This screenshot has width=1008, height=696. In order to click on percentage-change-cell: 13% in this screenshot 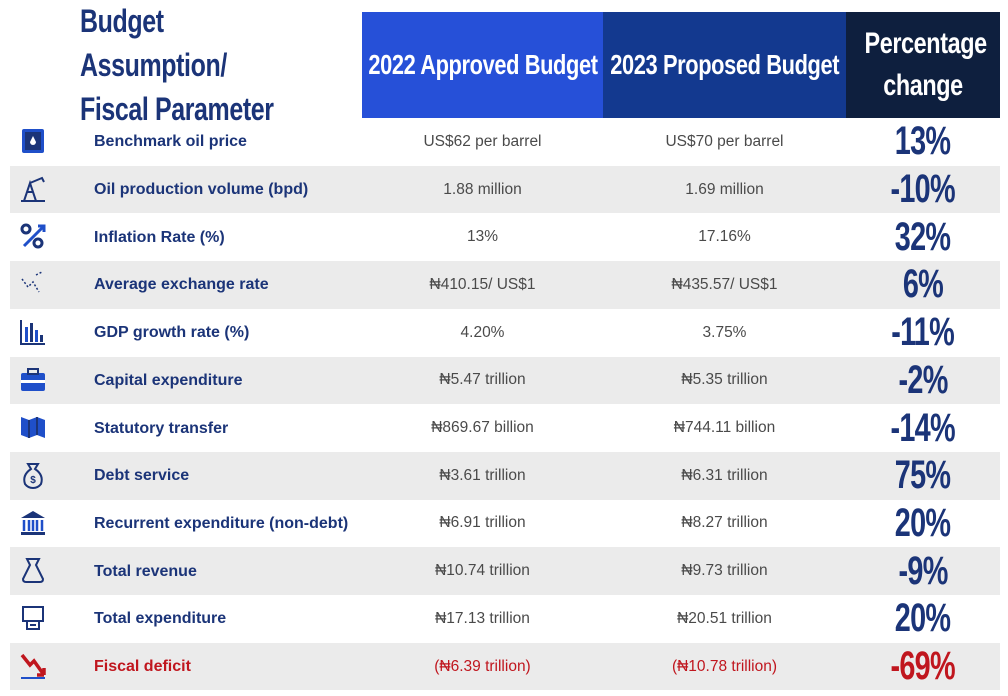, I will do `click(923, 142)`.